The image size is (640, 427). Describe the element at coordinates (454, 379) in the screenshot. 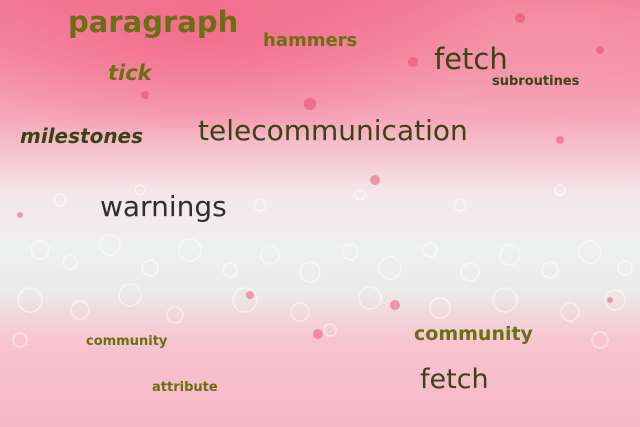

I see `word-fetch-bottom: fetch` at that location.